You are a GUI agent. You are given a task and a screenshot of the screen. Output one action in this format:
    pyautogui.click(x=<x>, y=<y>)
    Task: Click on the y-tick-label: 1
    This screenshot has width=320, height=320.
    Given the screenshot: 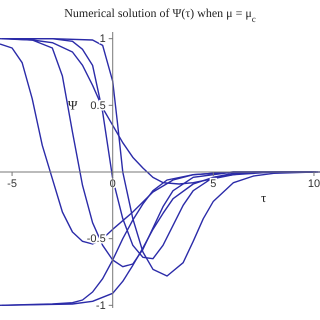 What is the action you would take?
    pyautogui.click(x=103, y=39)
    